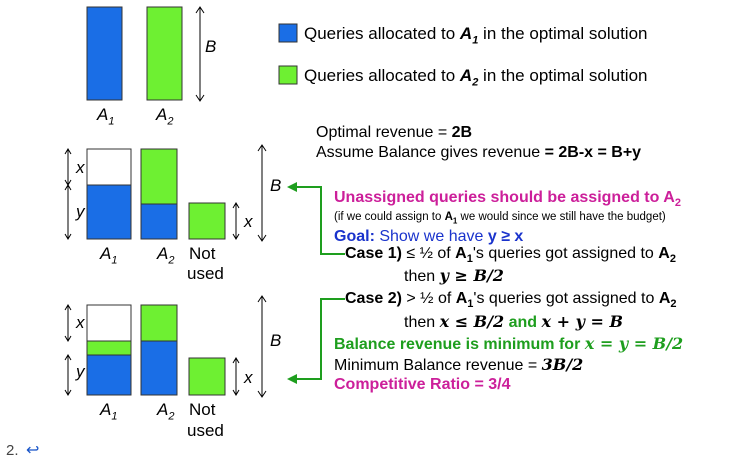 The height and width of the screenshot is (464, 751). I want to click on mid-bar-a2-green, so click(159, 176).